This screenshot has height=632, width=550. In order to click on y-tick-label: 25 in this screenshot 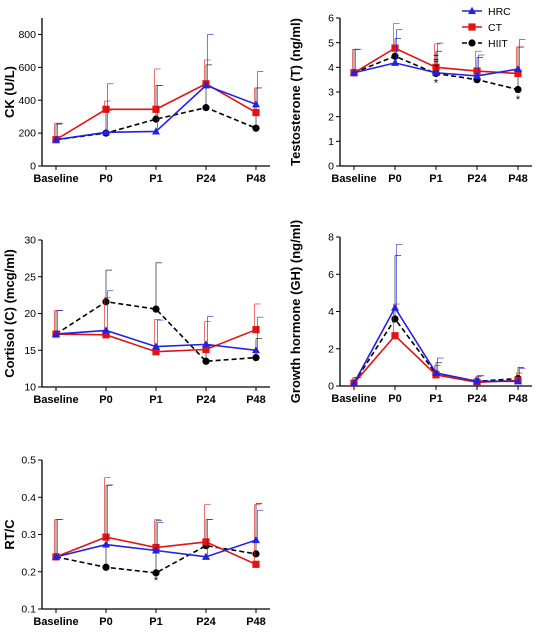, I will do `click(30, 277)`.